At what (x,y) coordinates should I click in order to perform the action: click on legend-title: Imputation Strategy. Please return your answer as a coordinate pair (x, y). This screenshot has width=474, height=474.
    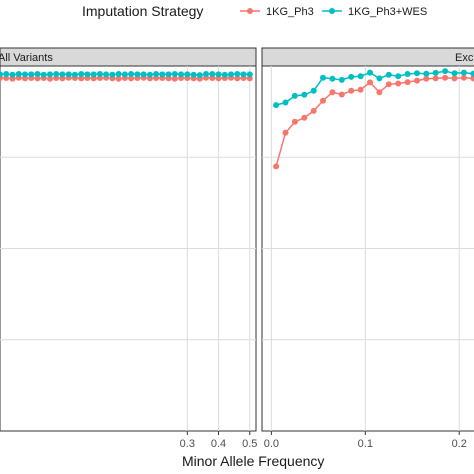
    Looking at the image, I should click on (142, 11).